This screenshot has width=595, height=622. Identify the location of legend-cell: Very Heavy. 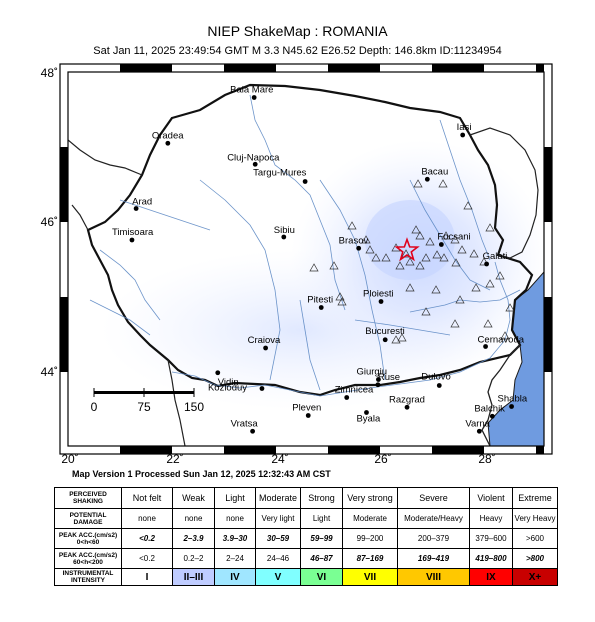
(535, 518).